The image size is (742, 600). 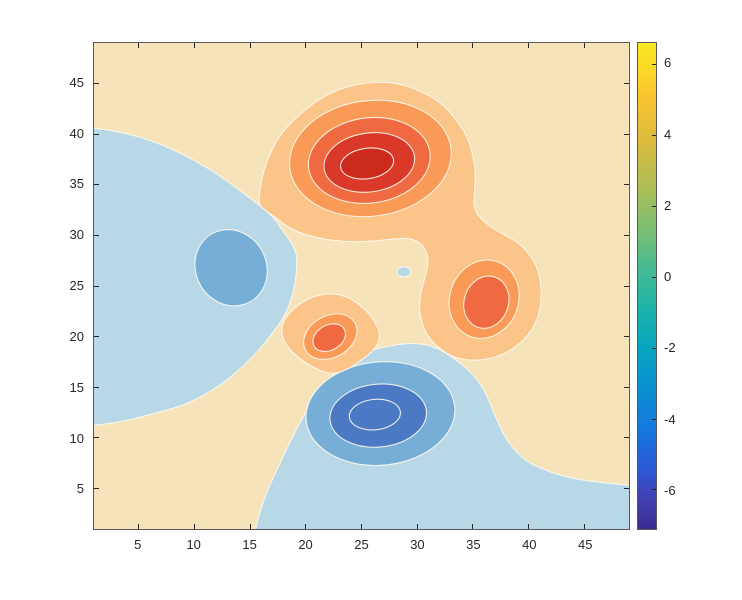 I want to click on colorbar-tick-label: -2, so click(x=670, y=348).